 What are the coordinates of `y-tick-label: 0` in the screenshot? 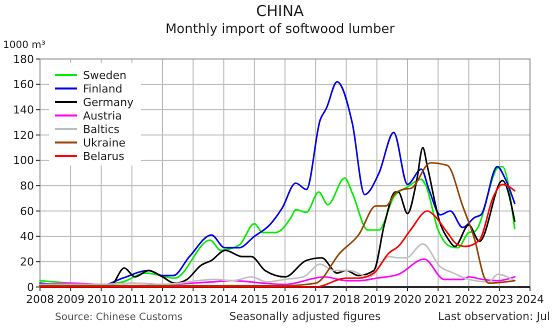 It's located at (30, 287).